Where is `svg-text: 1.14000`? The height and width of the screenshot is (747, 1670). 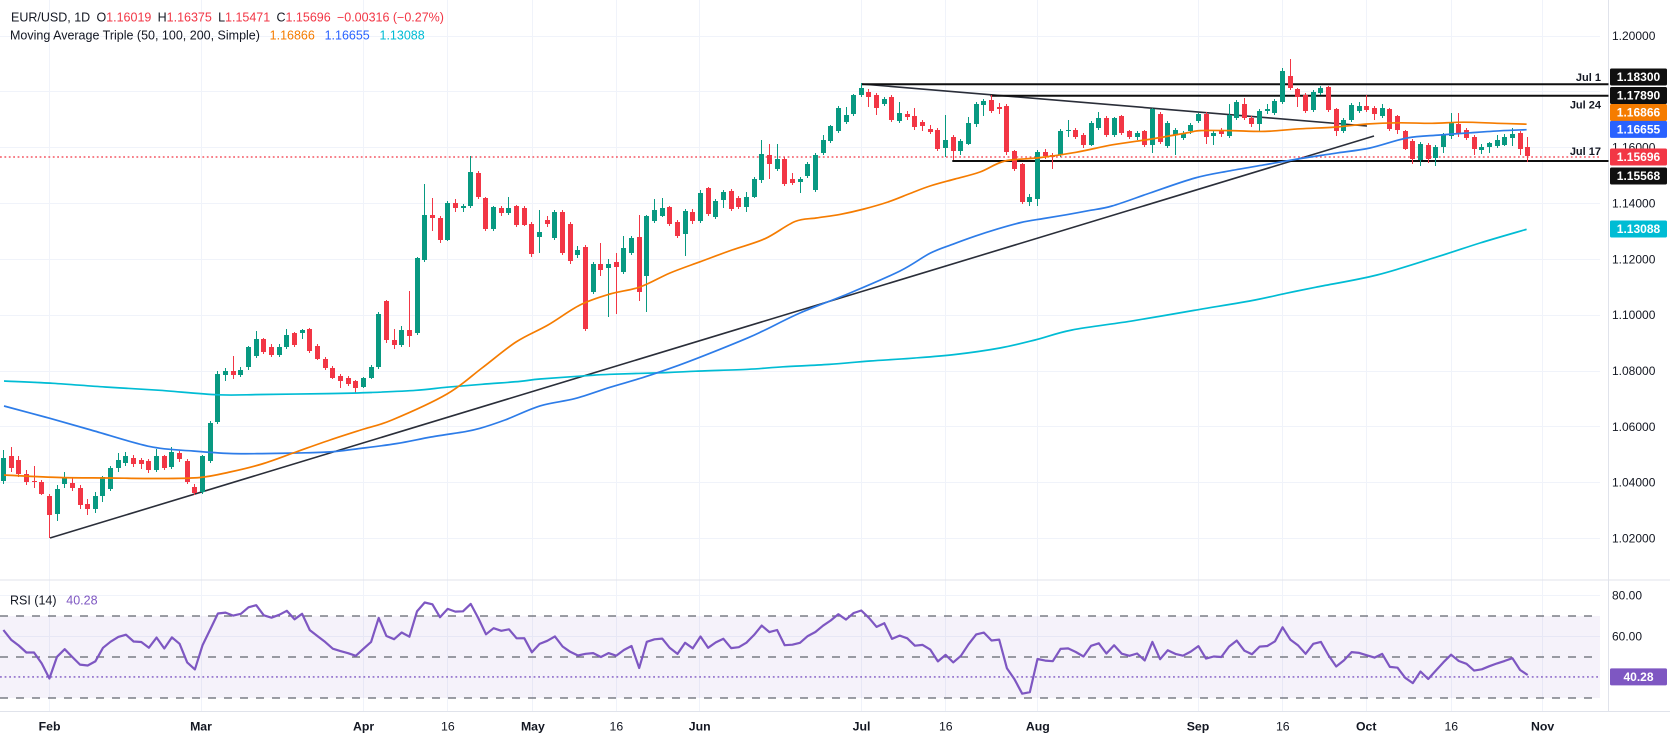 svg-text: 1.14000 is located at coordinates (1634, 204).